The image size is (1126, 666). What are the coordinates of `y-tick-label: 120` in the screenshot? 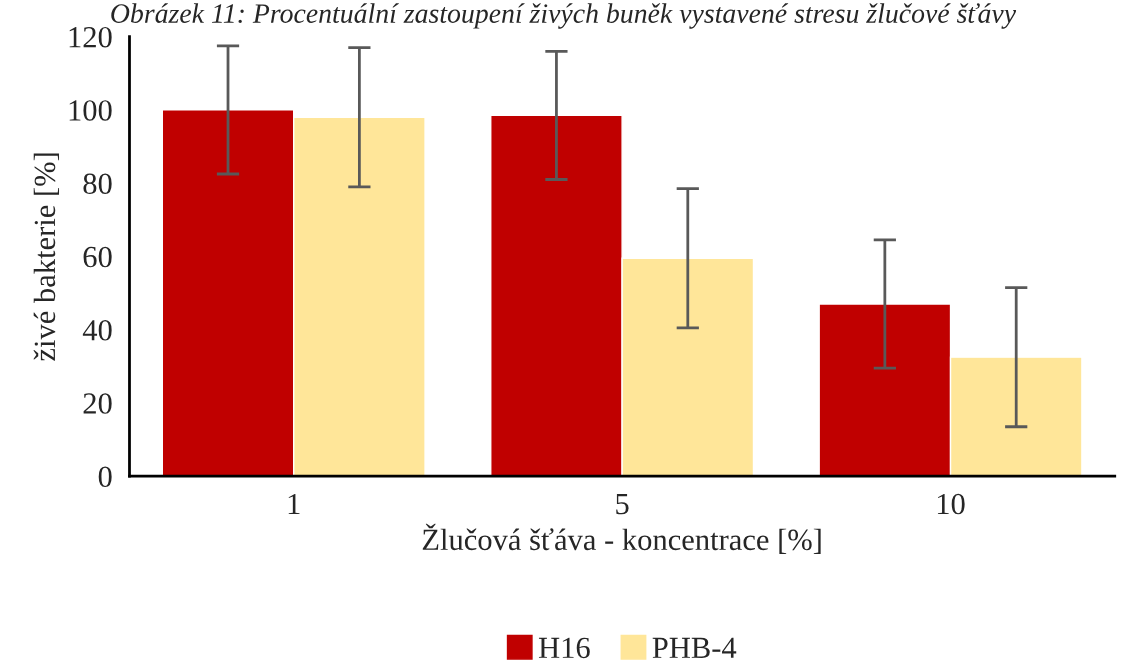 It's located at (90, 37).